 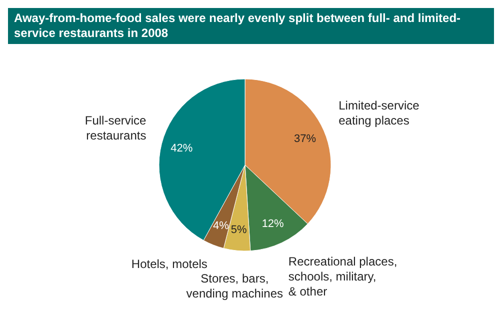 What do you see at coordinates (221, 226) in the screenshot?
I see `data-label: 4%` at bounding box center [221, 226].